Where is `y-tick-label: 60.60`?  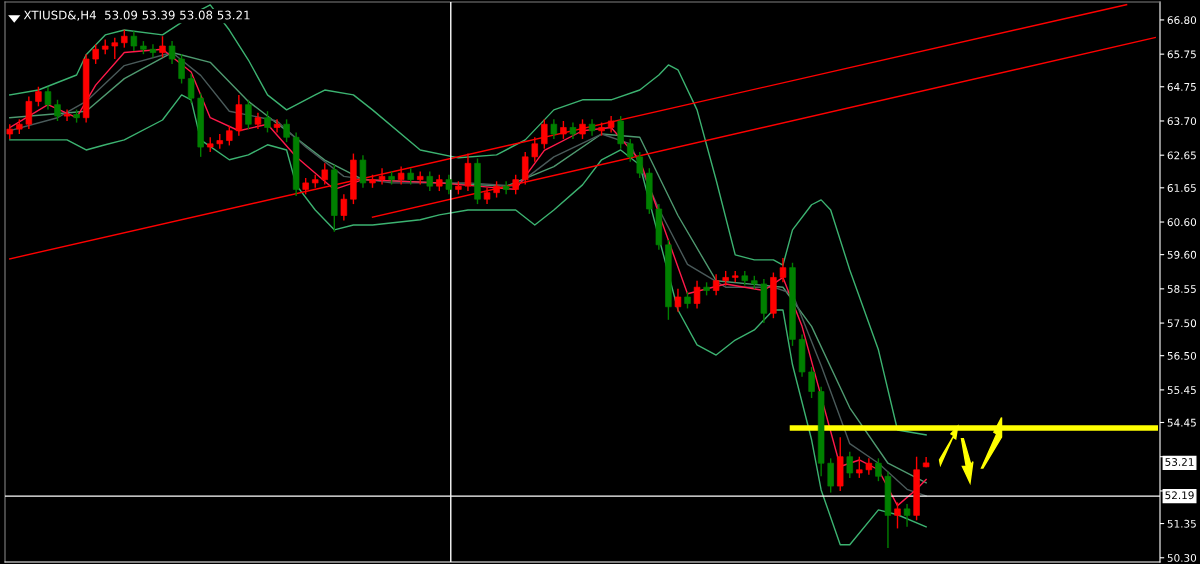 y-tick-label: 60.60 is located at coordinates (1182, 222).